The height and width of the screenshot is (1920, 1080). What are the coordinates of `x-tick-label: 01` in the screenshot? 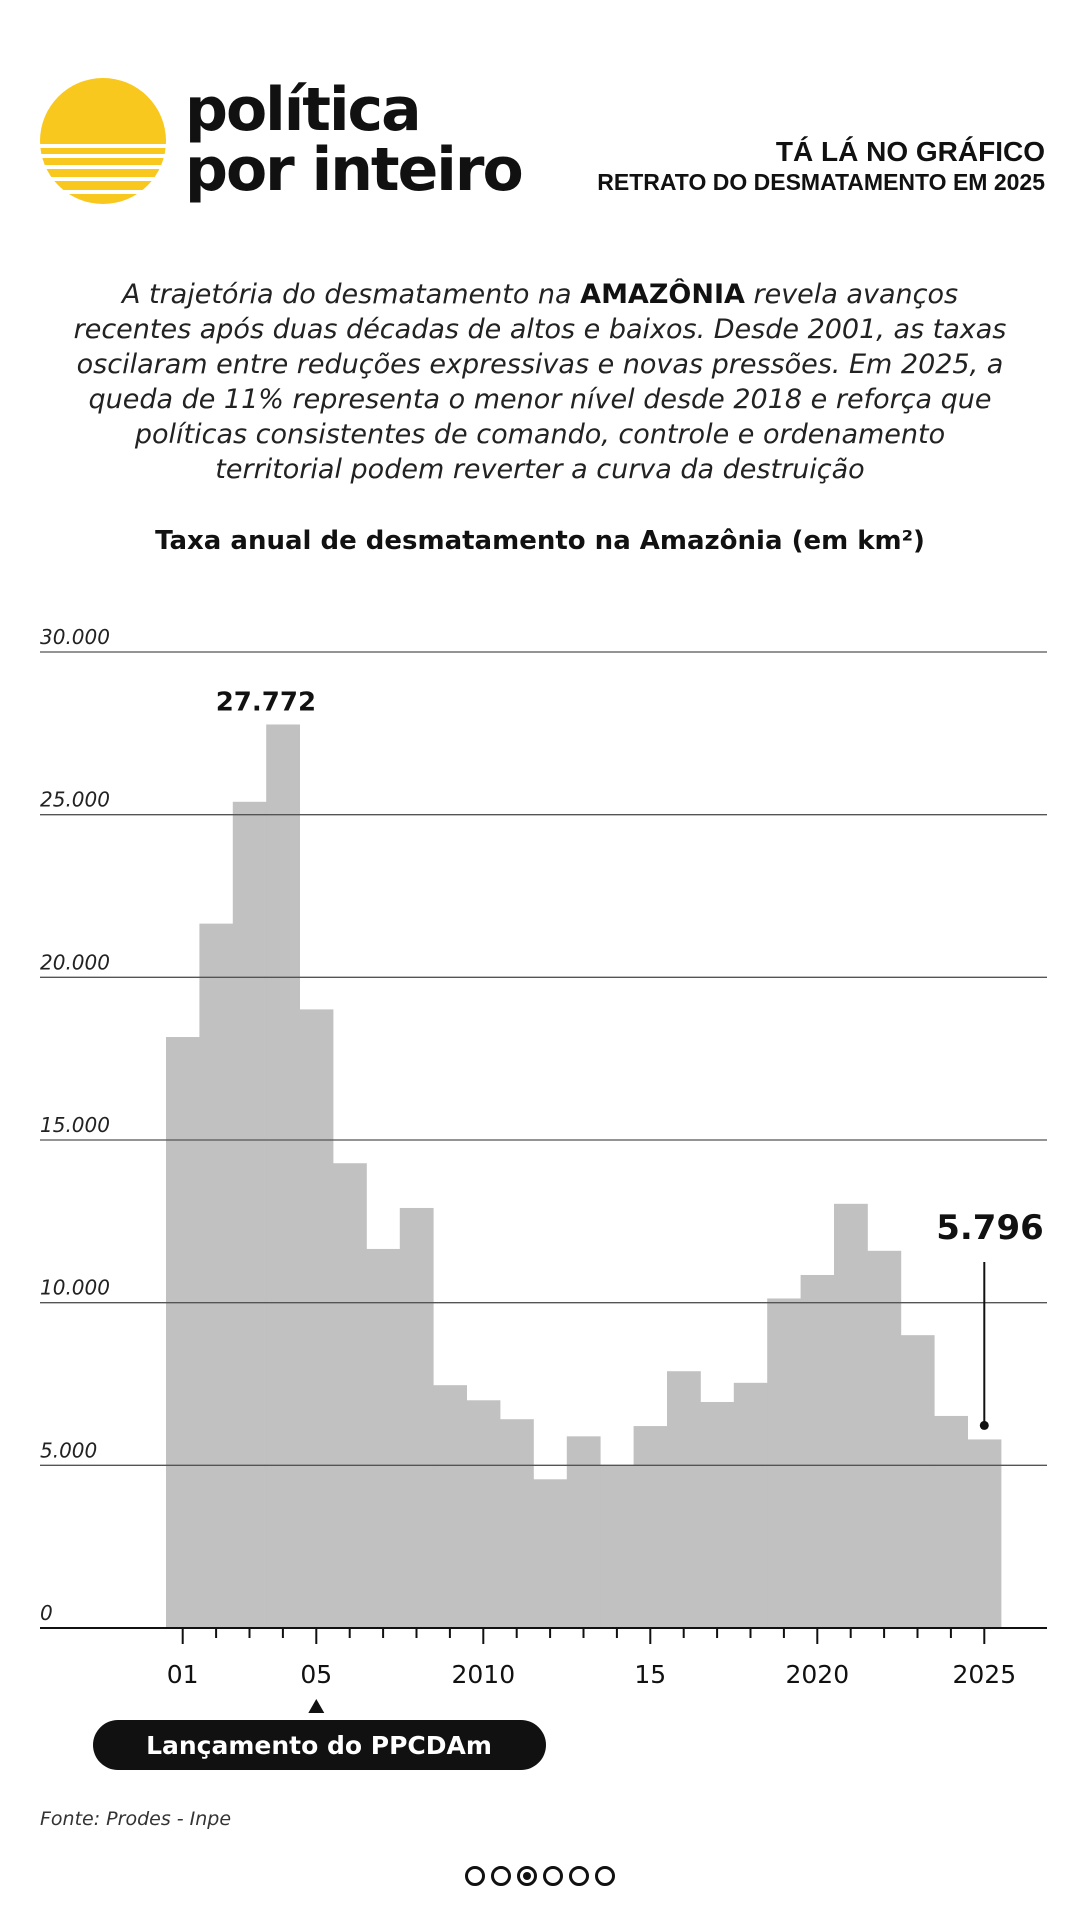 It's located at (183, 1674).